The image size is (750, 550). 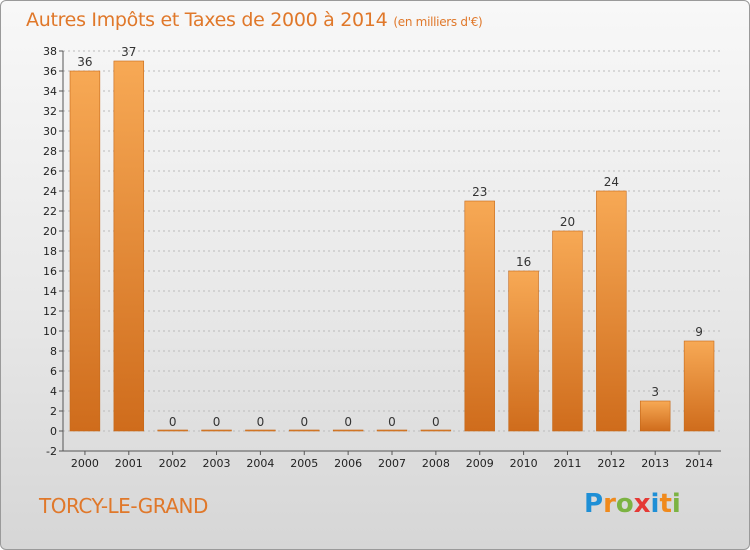 I want to click on x-tick-label: 2005, so click(x=304, y=463).